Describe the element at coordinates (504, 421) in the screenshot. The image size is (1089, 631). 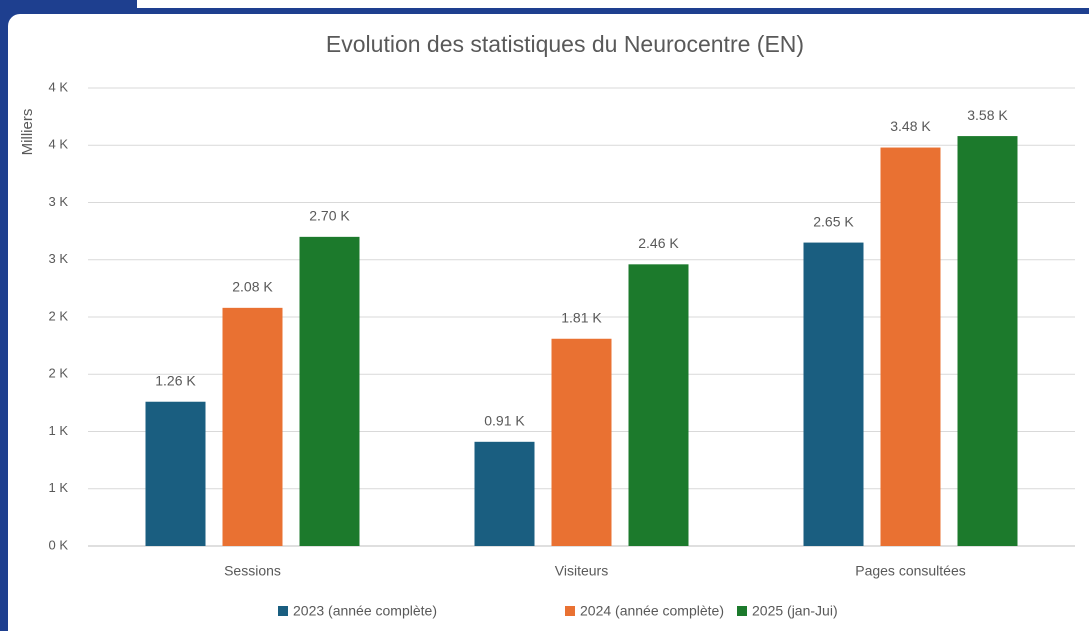
I see `value-label: 0.91 K` at that location.